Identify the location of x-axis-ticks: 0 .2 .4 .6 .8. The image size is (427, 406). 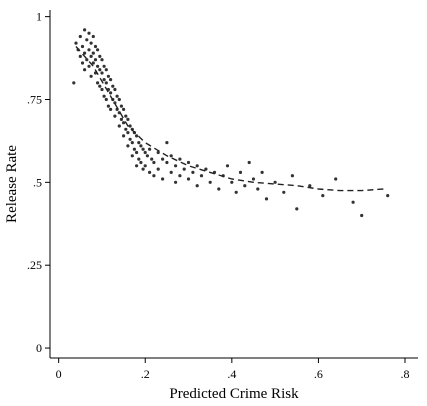
(233, 369).